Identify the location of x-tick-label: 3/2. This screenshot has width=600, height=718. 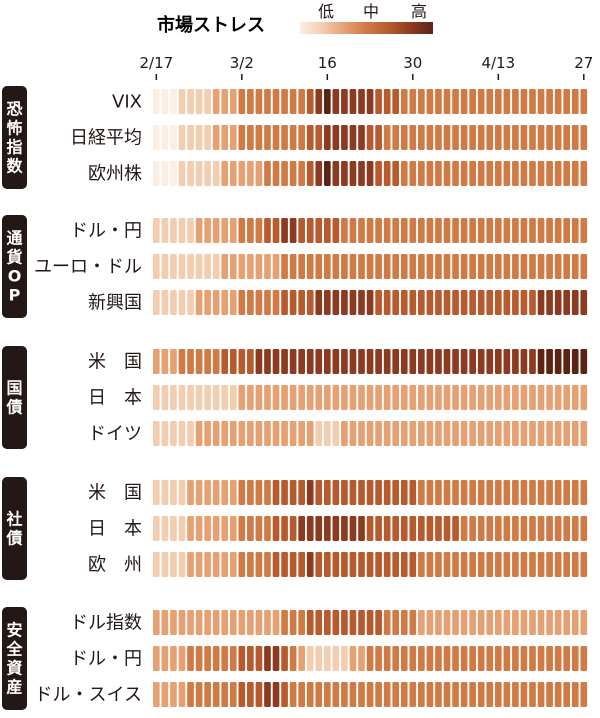
(242, 63).